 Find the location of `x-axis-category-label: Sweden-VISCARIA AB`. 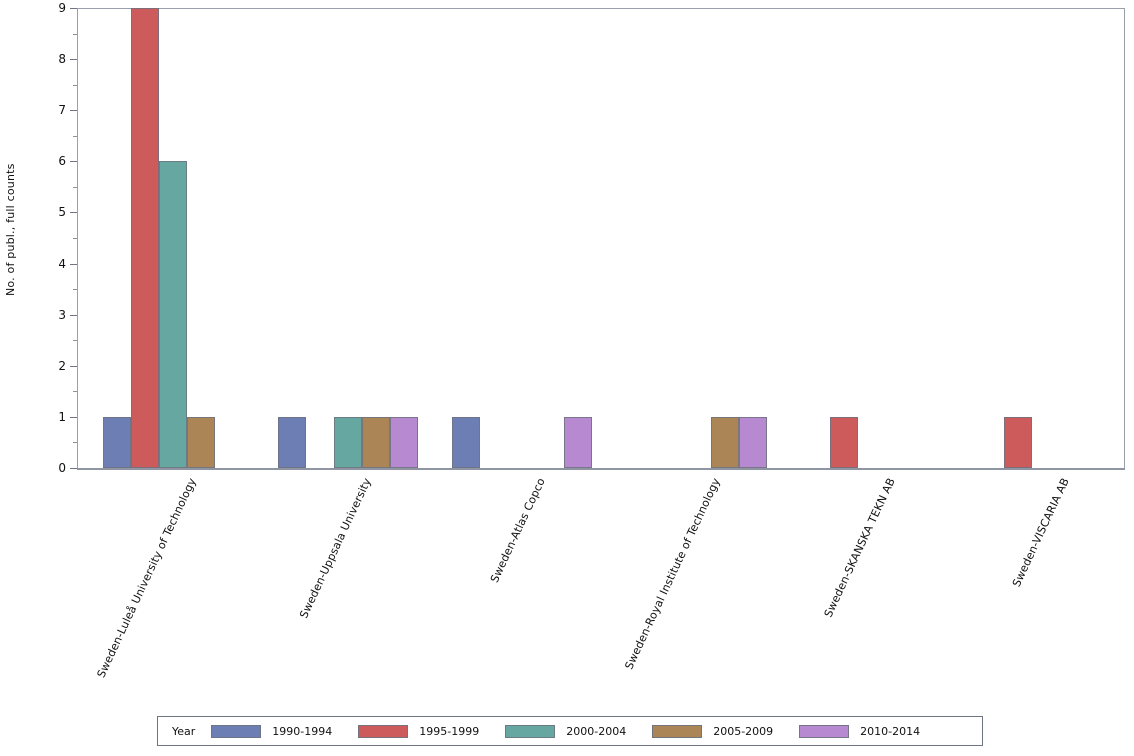

x-axis-category-label: Sweden-VISCARIA AB is located at coordinates (1041, 532).